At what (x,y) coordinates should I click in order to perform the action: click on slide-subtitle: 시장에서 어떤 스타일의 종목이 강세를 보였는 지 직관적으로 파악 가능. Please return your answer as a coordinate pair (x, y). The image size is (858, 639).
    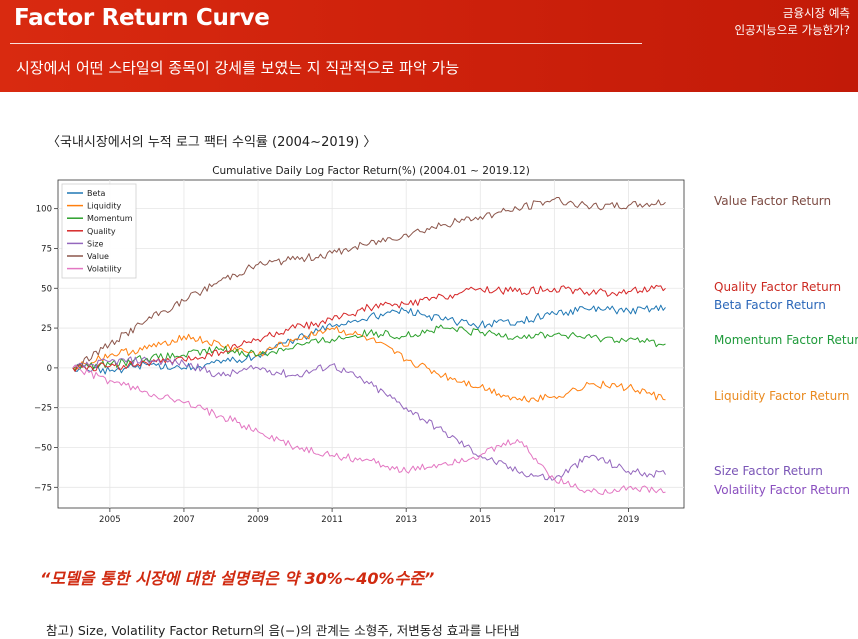
    Looking at the image, I should click on (238, 68).